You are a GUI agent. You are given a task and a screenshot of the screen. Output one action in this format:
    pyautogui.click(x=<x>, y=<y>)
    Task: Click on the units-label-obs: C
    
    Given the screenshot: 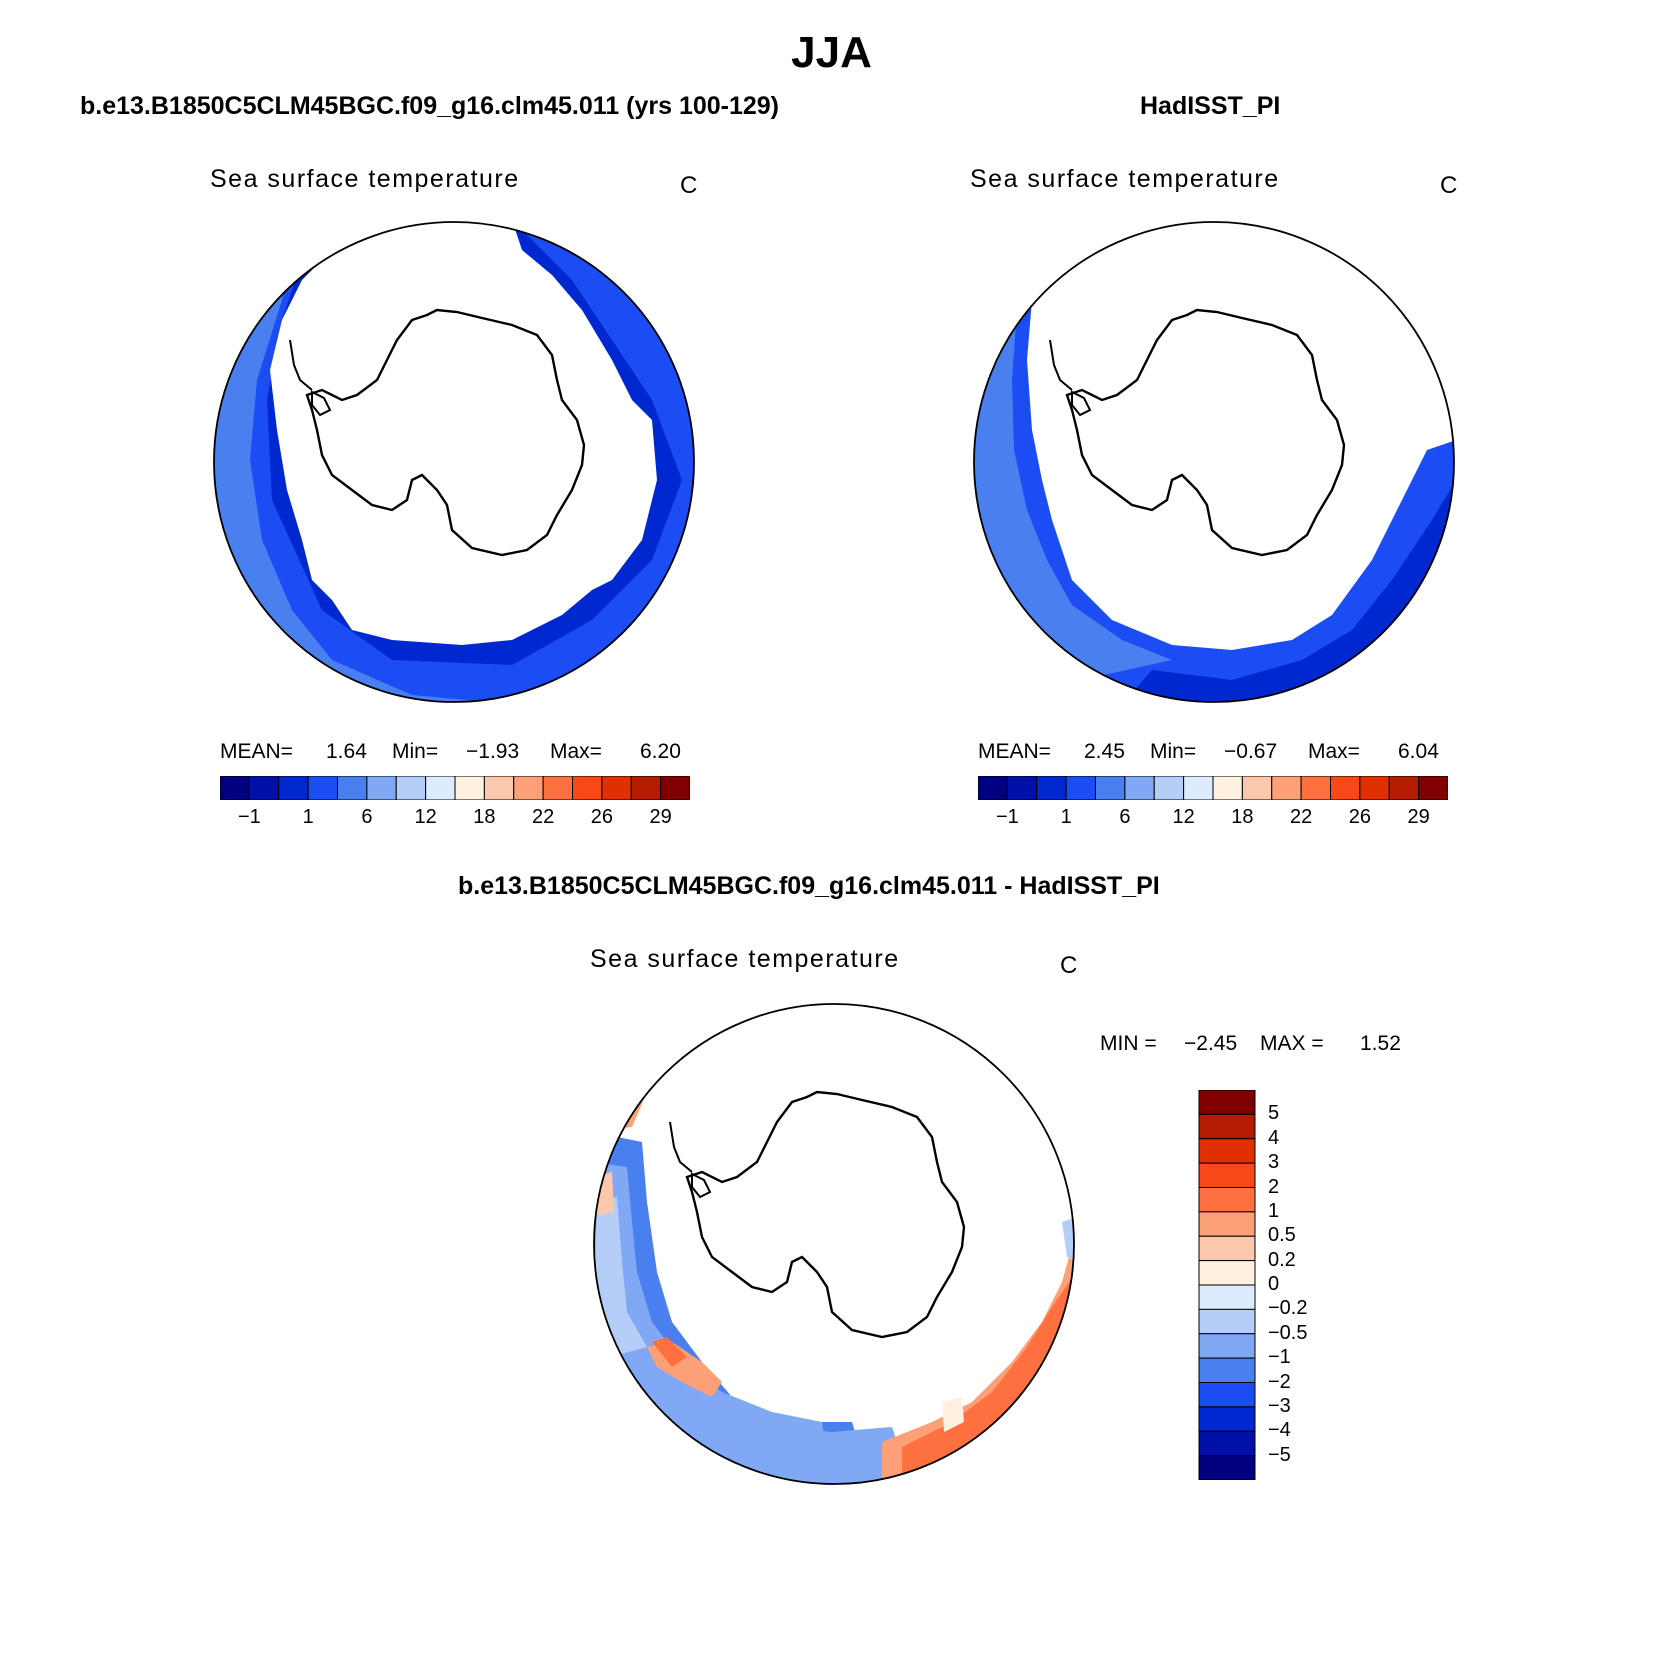 What is the action you would take?
    pyautogui.click(x=1449, y=185)
    